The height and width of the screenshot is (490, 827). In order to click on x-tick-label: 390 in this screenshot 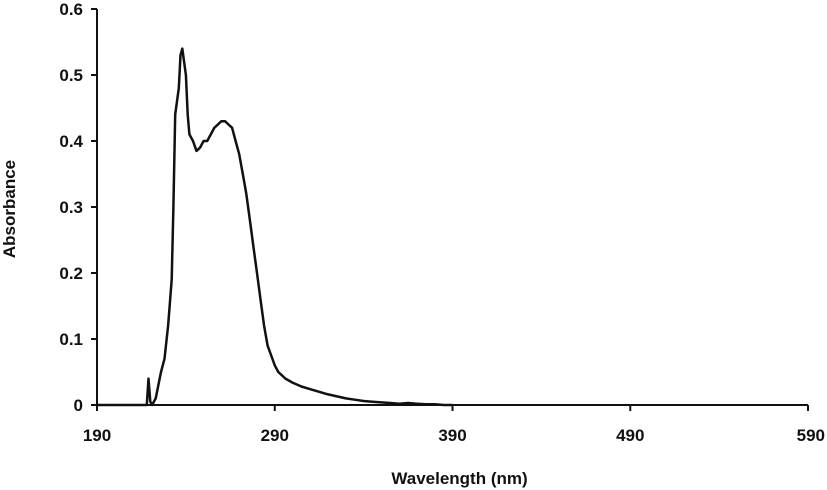, I will do `click(452, 435)`.